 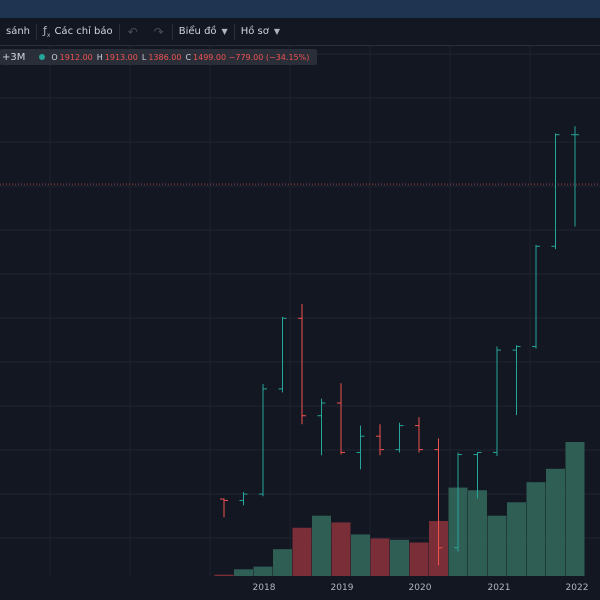 I want to click on market-status-dot, so click(x=42, y=57).